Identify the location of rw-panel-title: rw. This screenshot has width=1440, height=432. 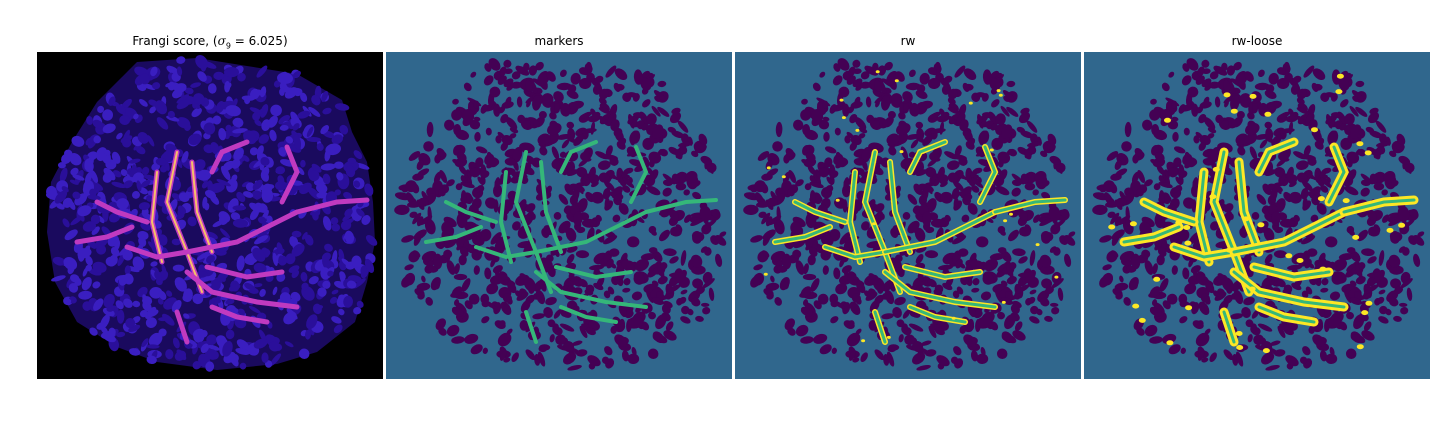
(908, 41).